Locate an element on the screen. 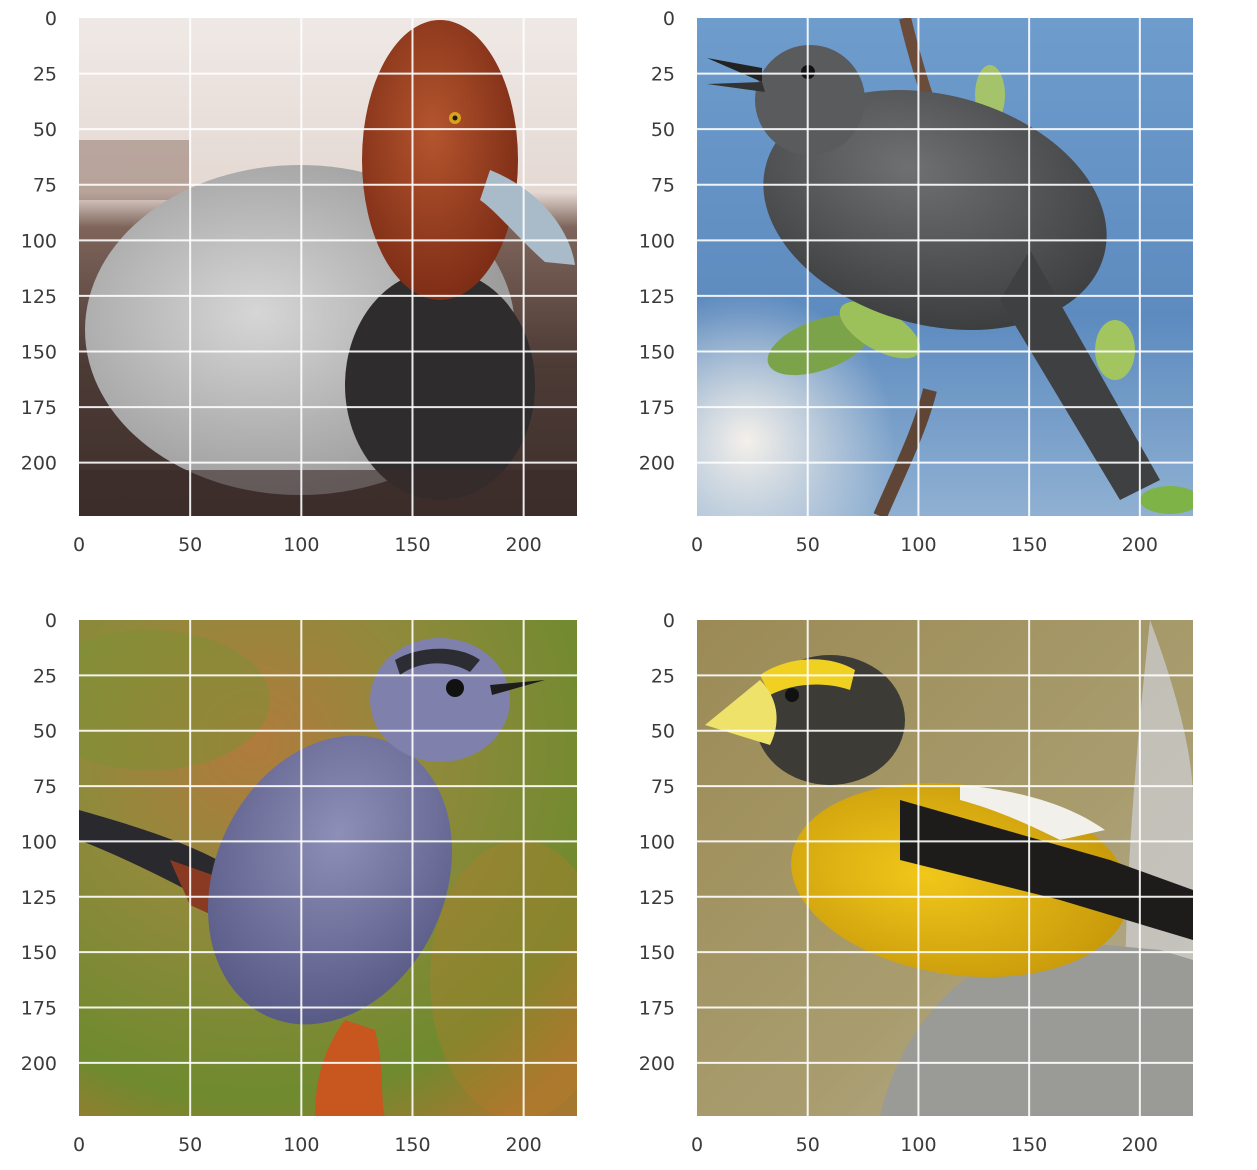  yticks-3: 0 25 50 75 100 125 150 175 200 is located at coordinates (39, 842).